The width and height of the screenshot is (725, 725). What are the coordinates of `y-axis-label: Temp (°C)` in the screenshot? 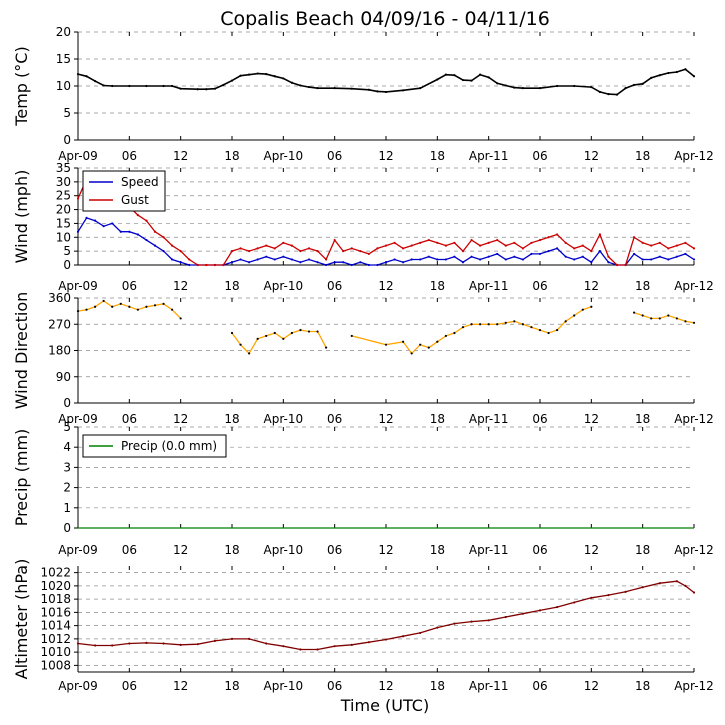 It's located at (21, 86).